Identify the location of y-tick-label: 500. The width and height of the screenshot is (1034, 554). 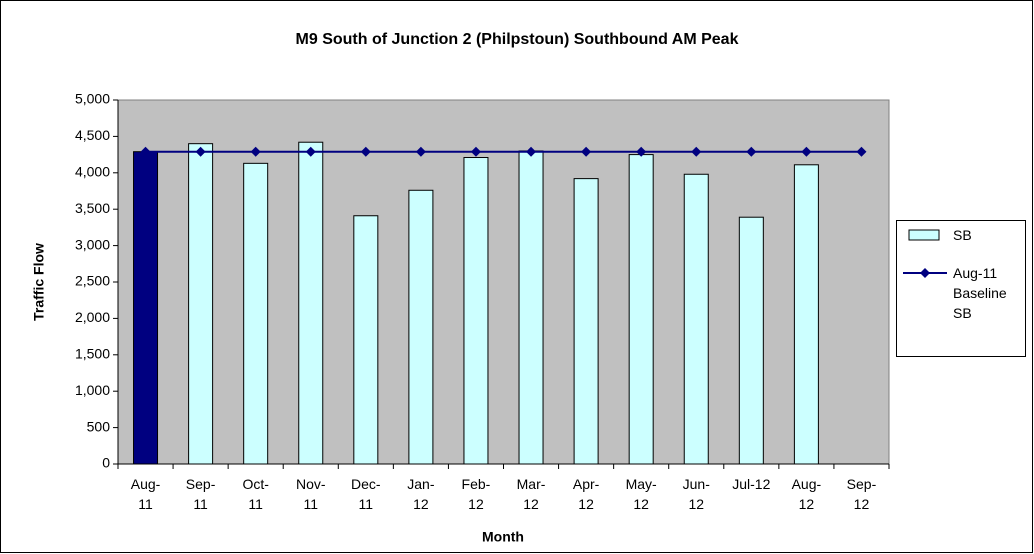
(99, 426).